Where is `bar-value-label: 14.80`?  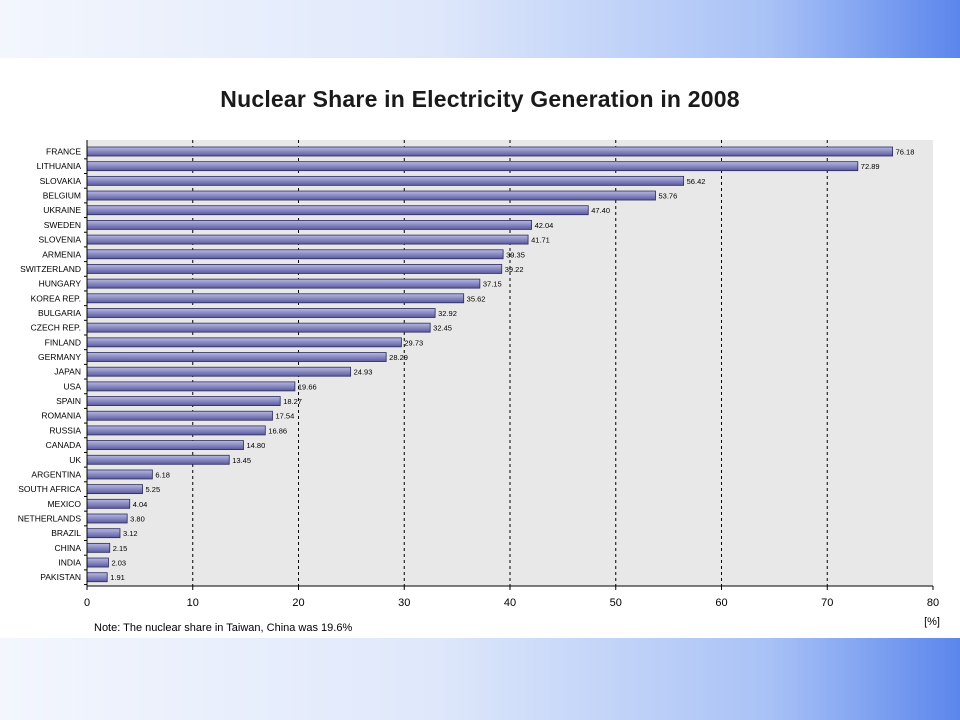 bar-value-label: 14.80 is located at coordinates (256, 445).